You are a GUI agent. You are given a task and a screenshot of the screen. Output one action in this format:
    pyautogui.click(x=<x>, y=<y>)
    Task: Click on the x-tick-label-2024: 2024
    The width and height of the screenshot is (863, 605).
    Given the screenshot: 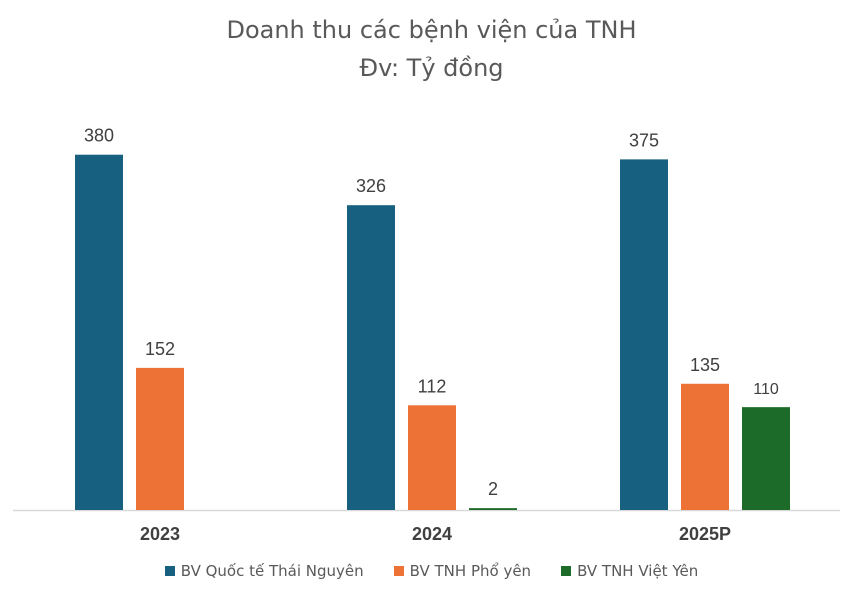 What is the action you would take?
    pyautogui.click(x=432, y=534)
    